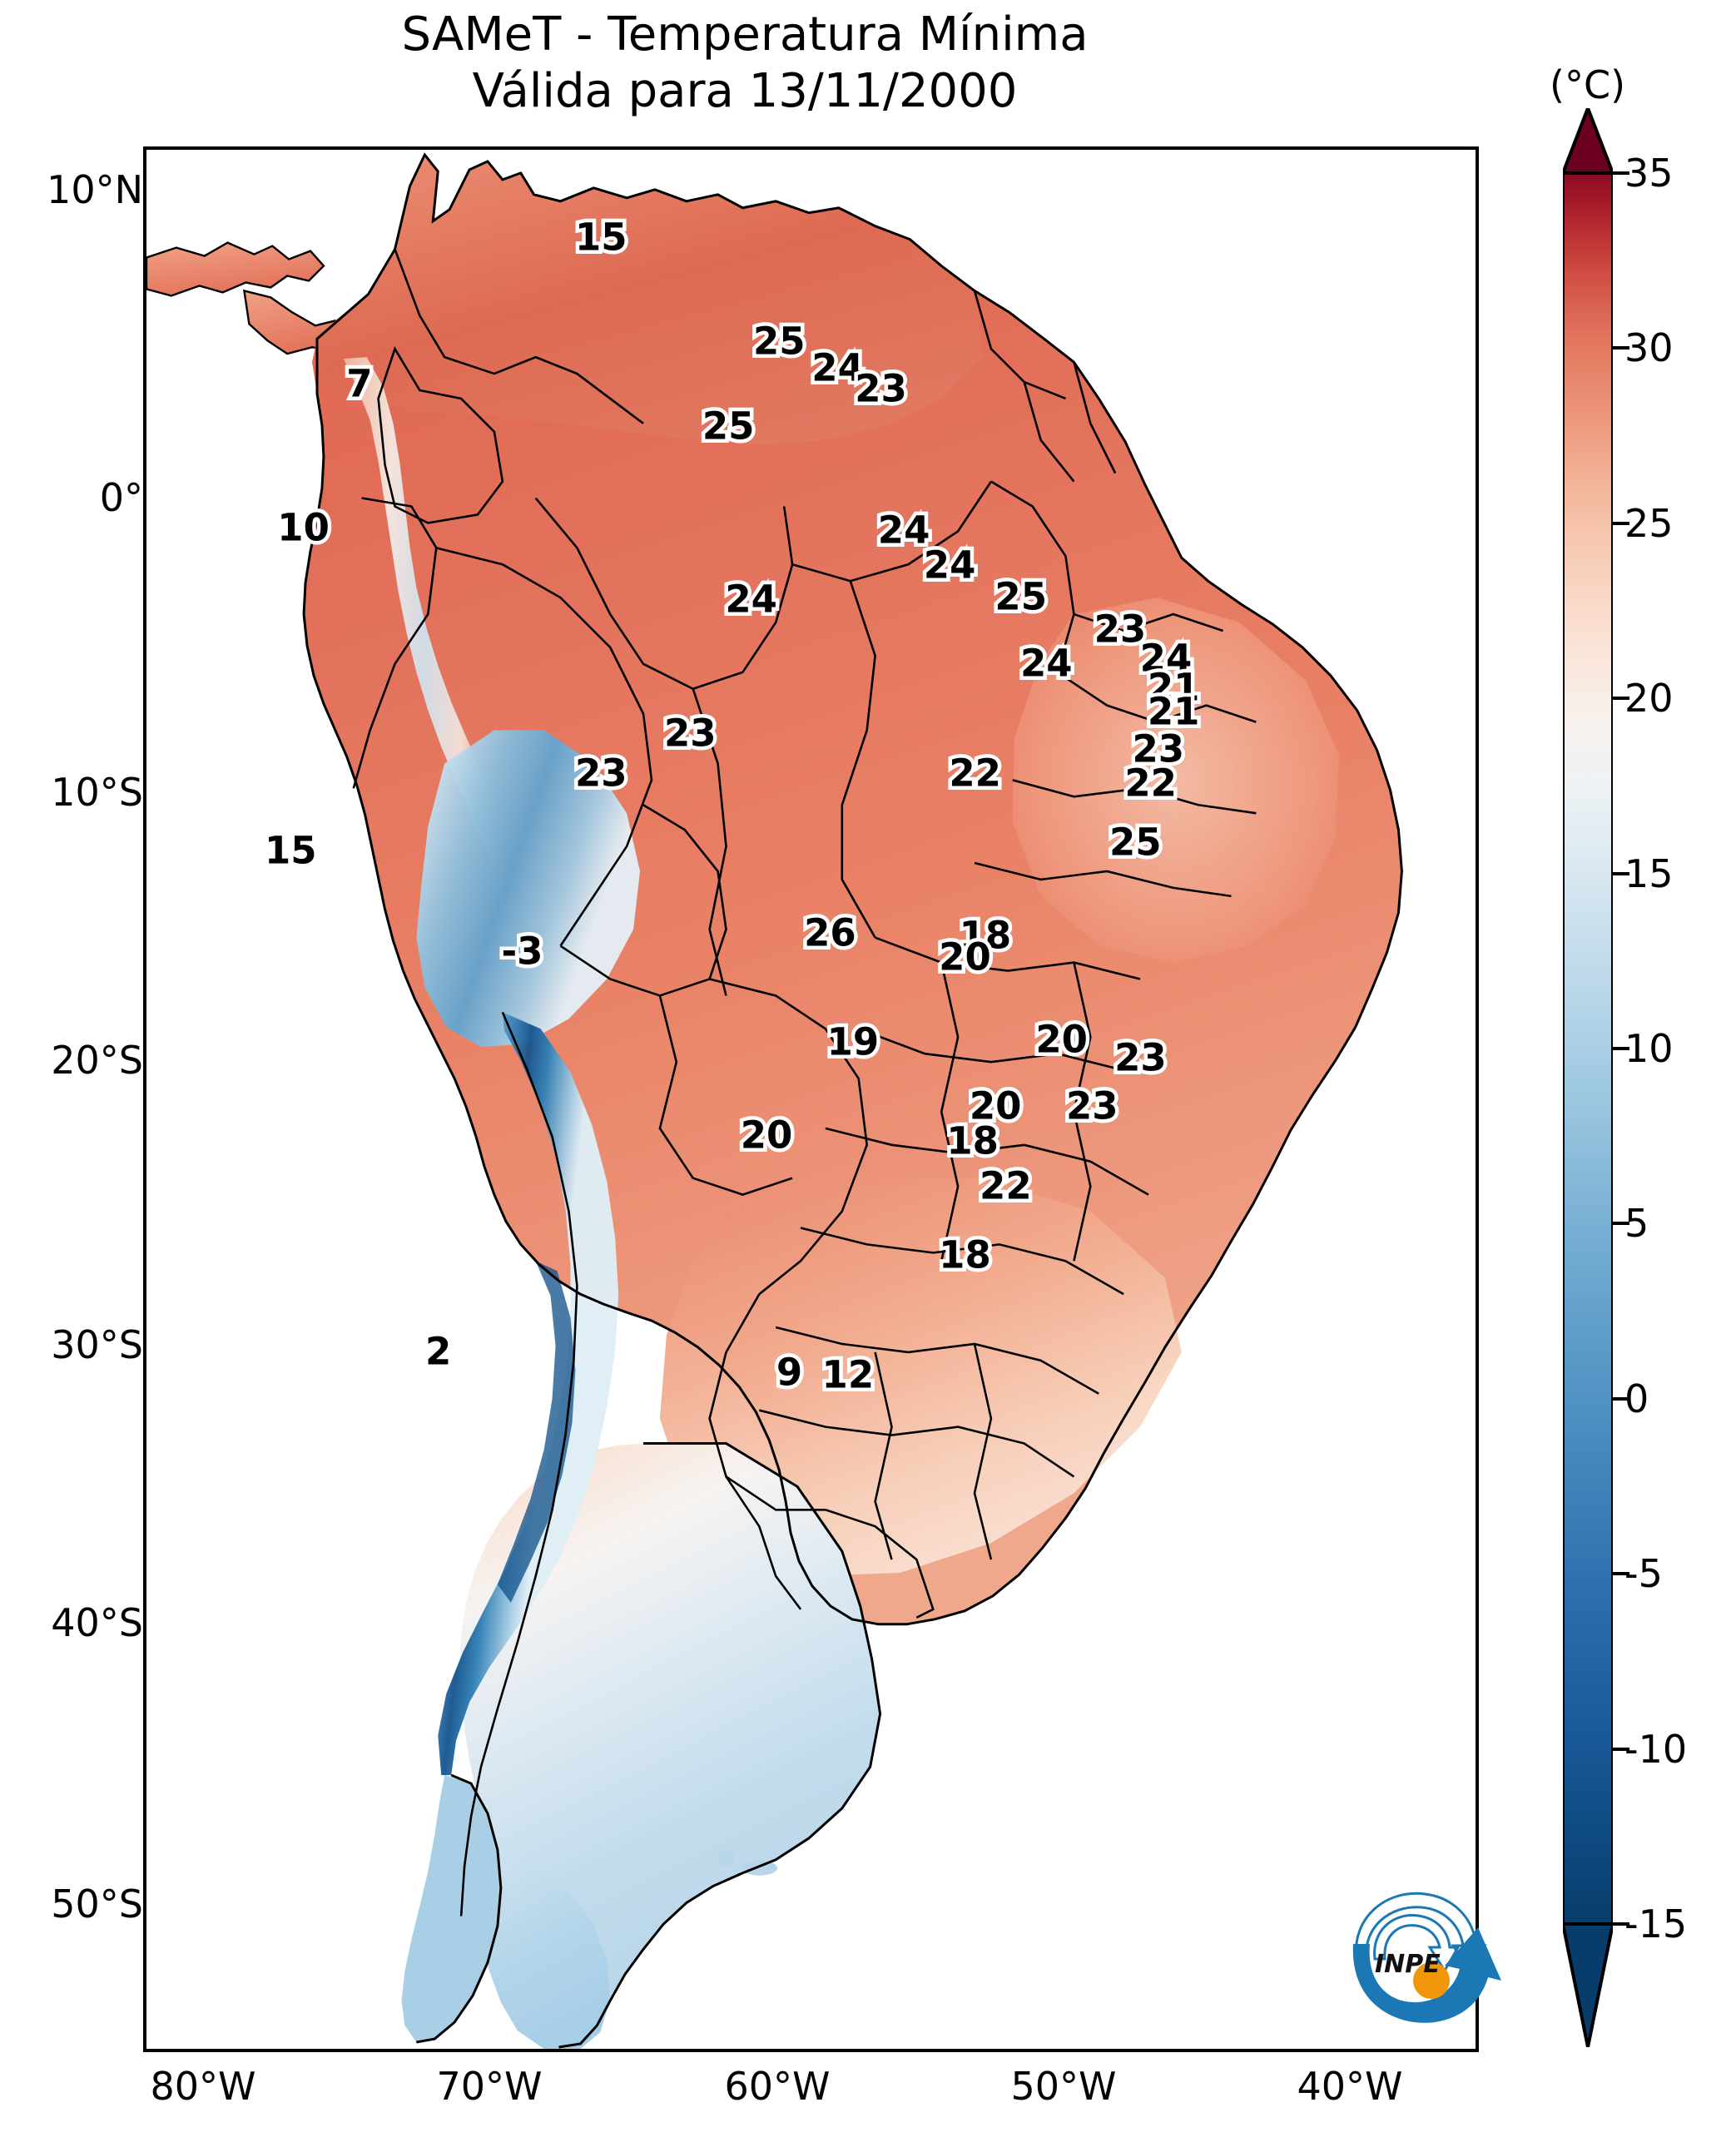 This screenshot has height=2152, width=1736. What do you see at coordinates (1420, 1932) in the screenshot?
I see `outer-arrow-icon` at bounding box center [1420, 1932].